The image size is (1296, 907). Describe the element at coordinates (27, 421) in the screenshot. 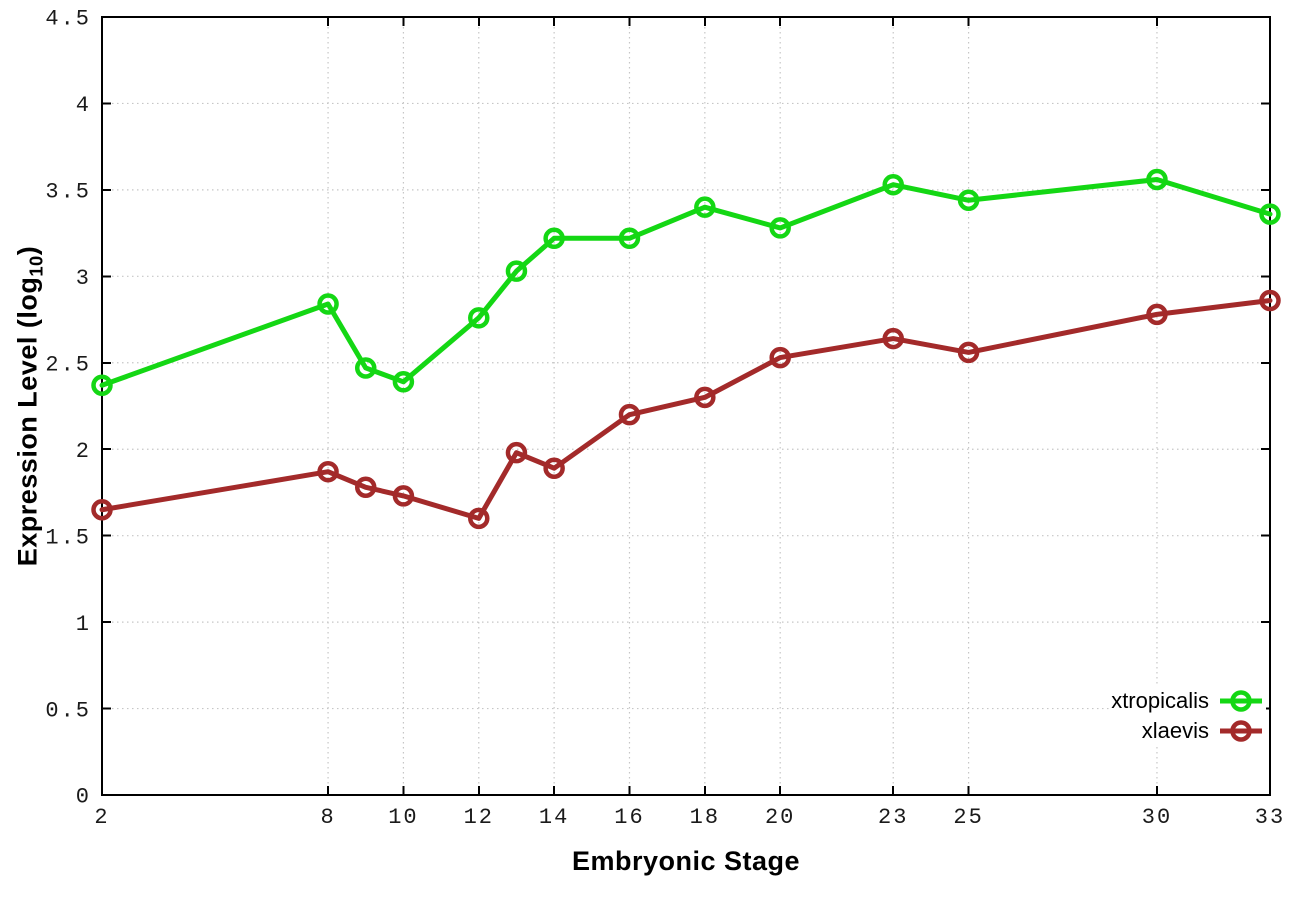

I see `y-axis-title-text: Expression Level (log` at that location.